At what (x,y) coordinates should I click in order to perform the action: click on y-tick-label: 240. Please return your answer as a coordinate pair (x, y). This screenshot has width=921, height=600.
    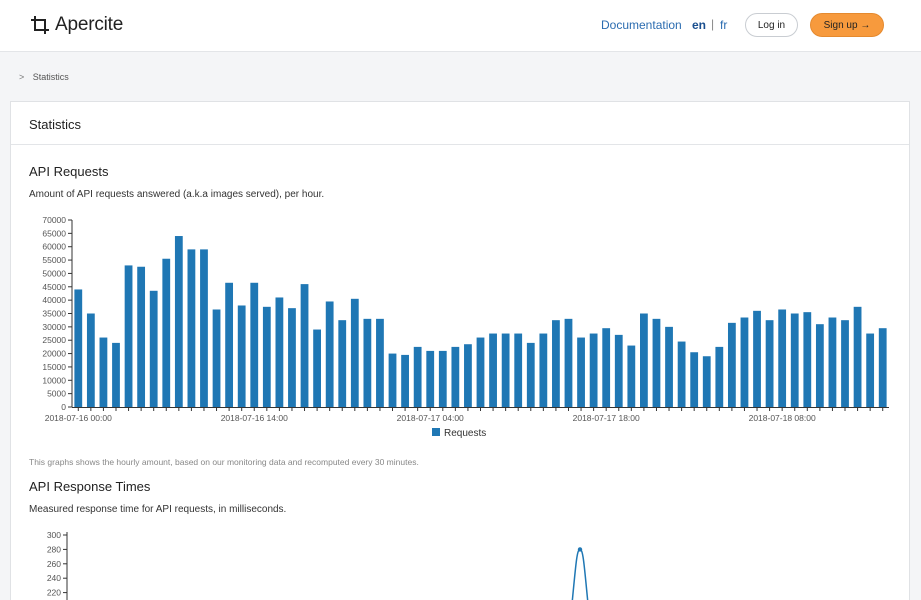
    Looking at the image, I should click on (54, 578).